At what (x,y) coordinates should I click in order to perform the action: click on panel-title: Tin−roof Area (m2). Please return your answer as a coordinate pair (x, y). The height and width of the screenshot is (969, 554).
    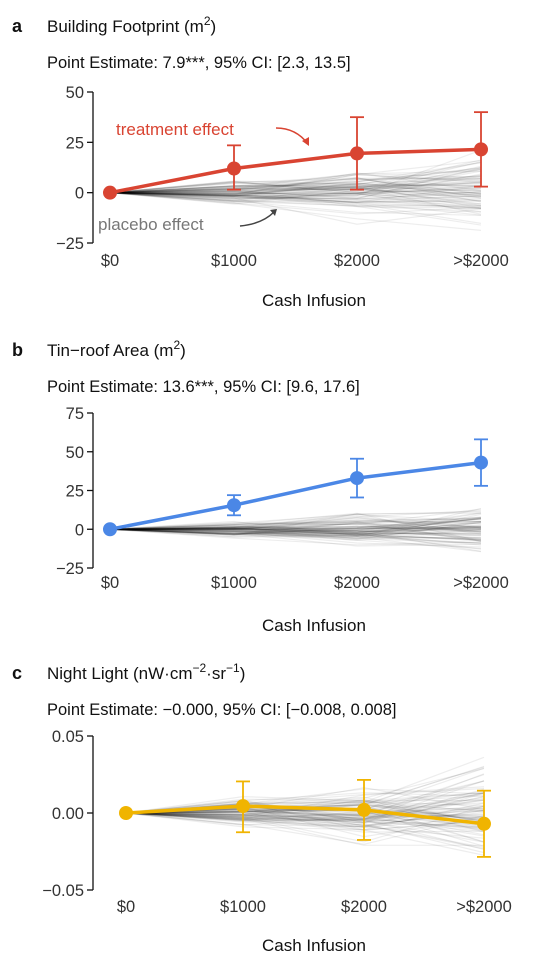
    Looking at the image, I should click on (116, 349).